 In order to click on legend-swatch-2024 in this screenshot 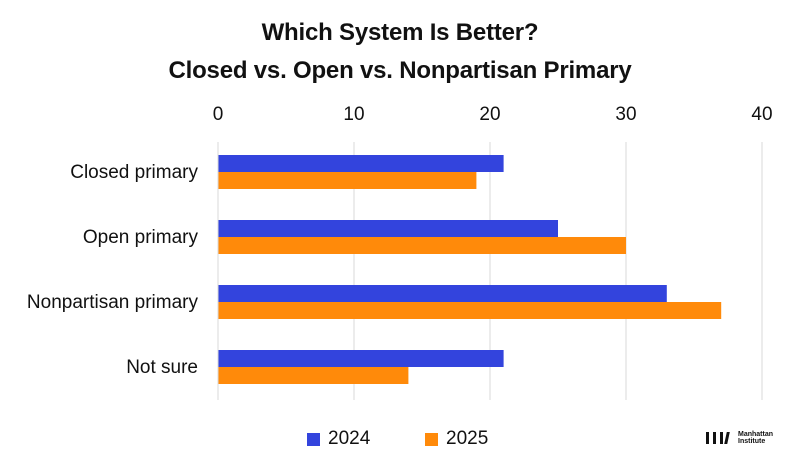, I will do `click(313, 439)`.